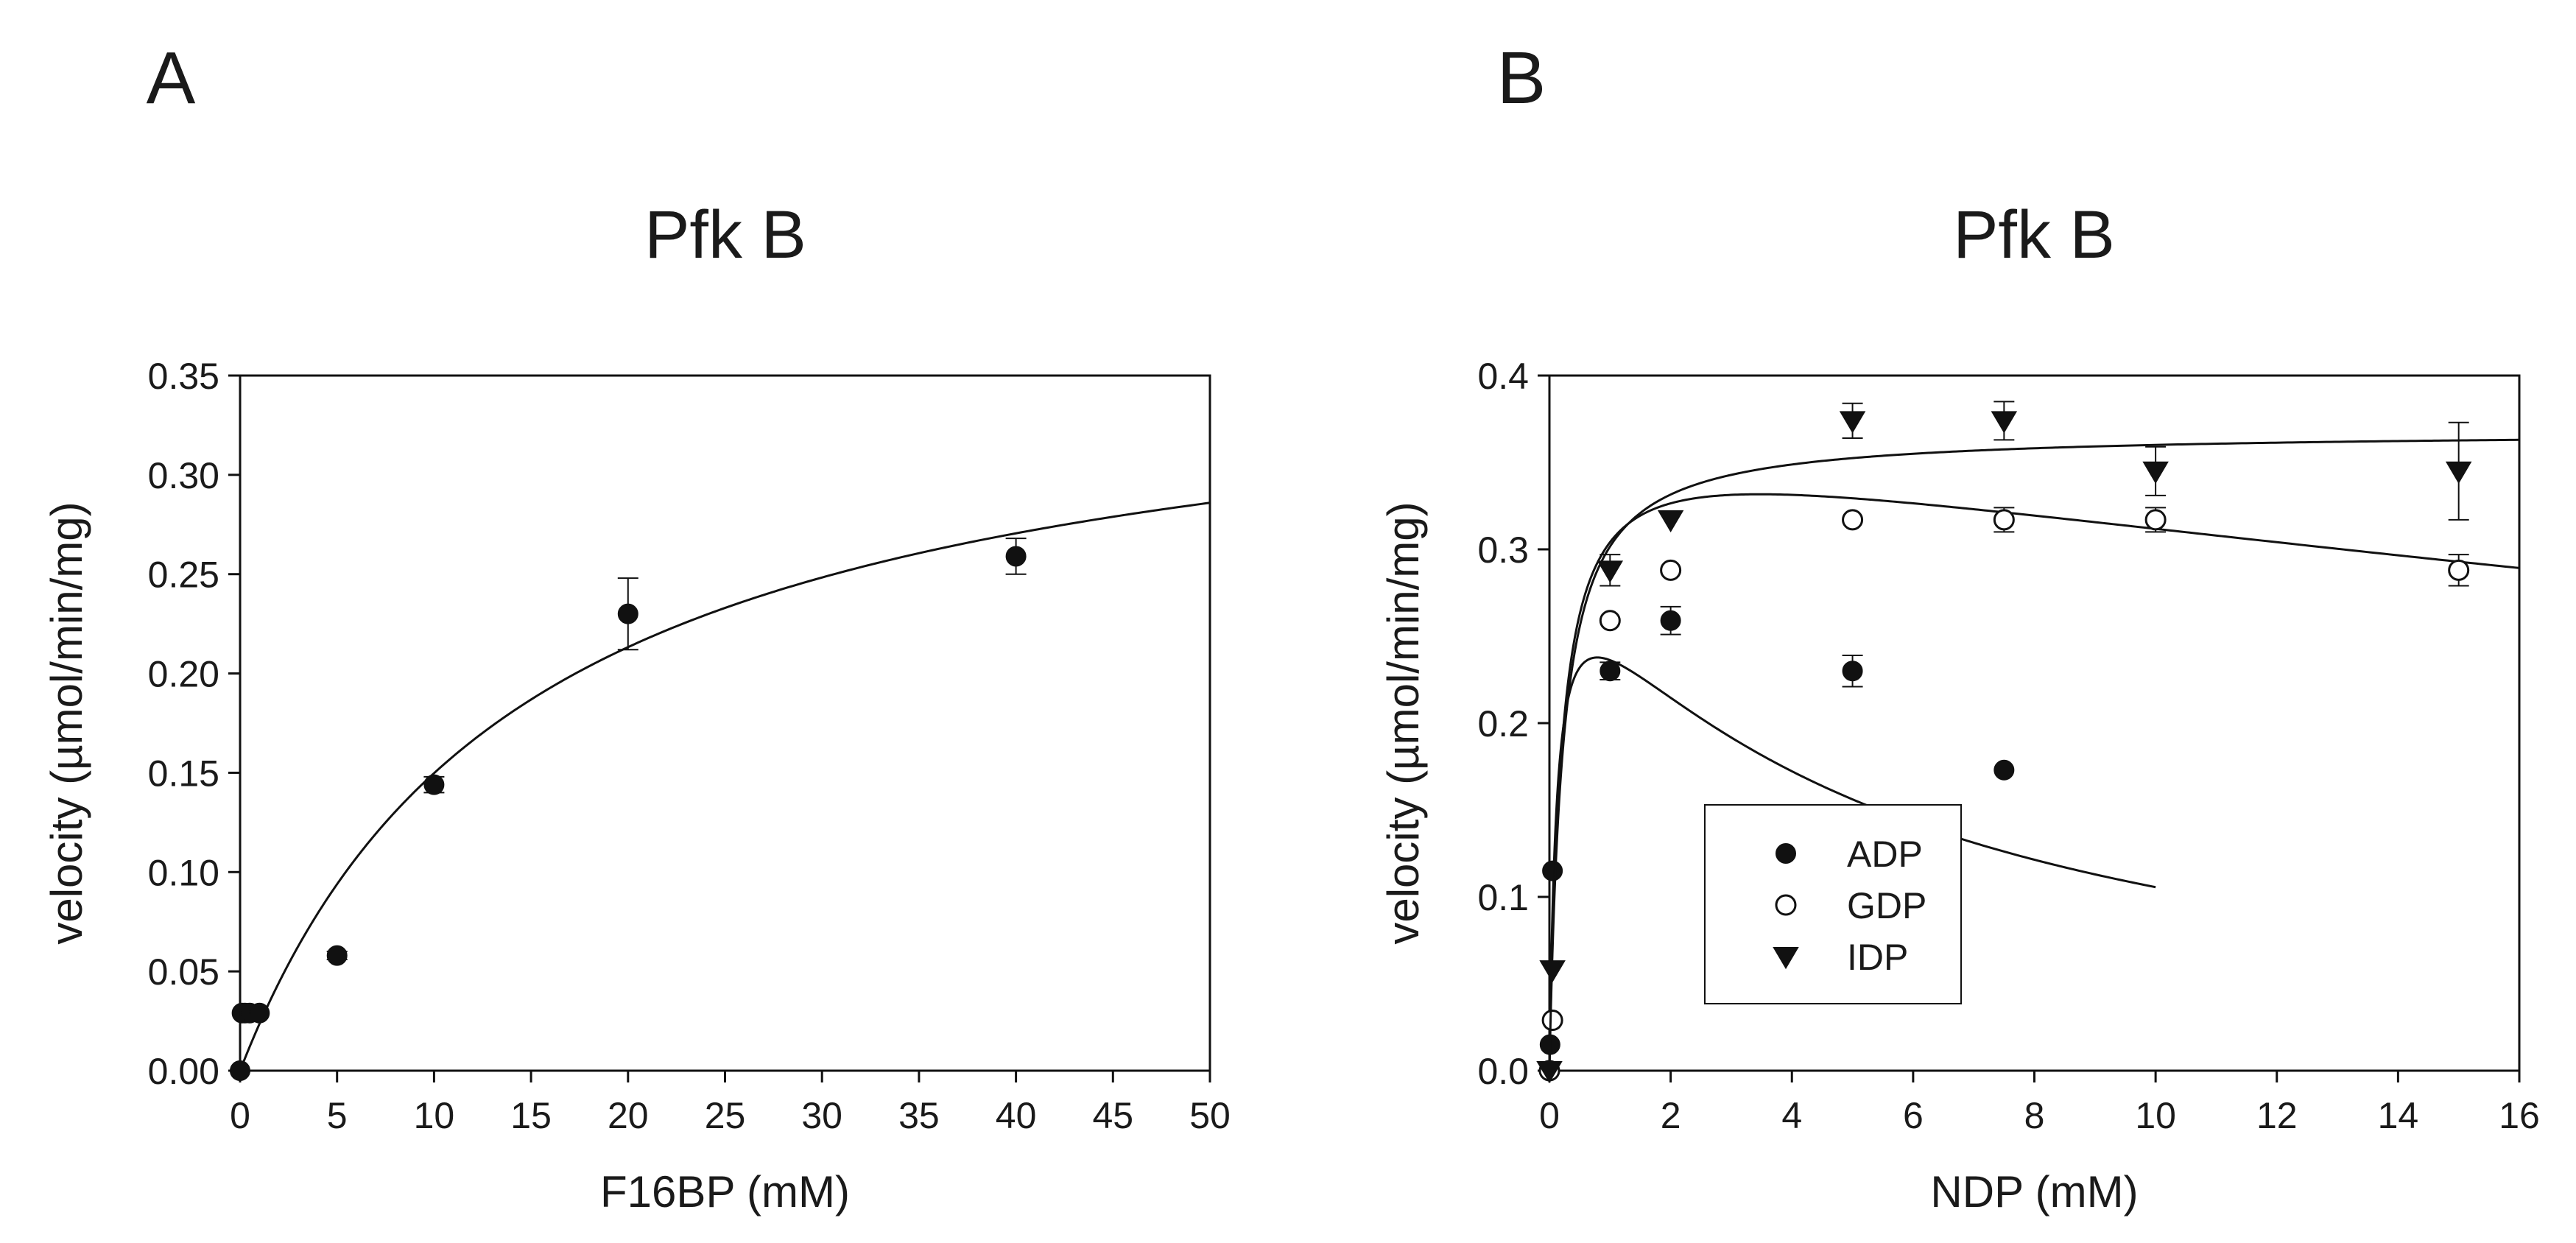 This screenshot has width=2576, height=1243. I want to click on panel-label: B, so click(1521, 78).